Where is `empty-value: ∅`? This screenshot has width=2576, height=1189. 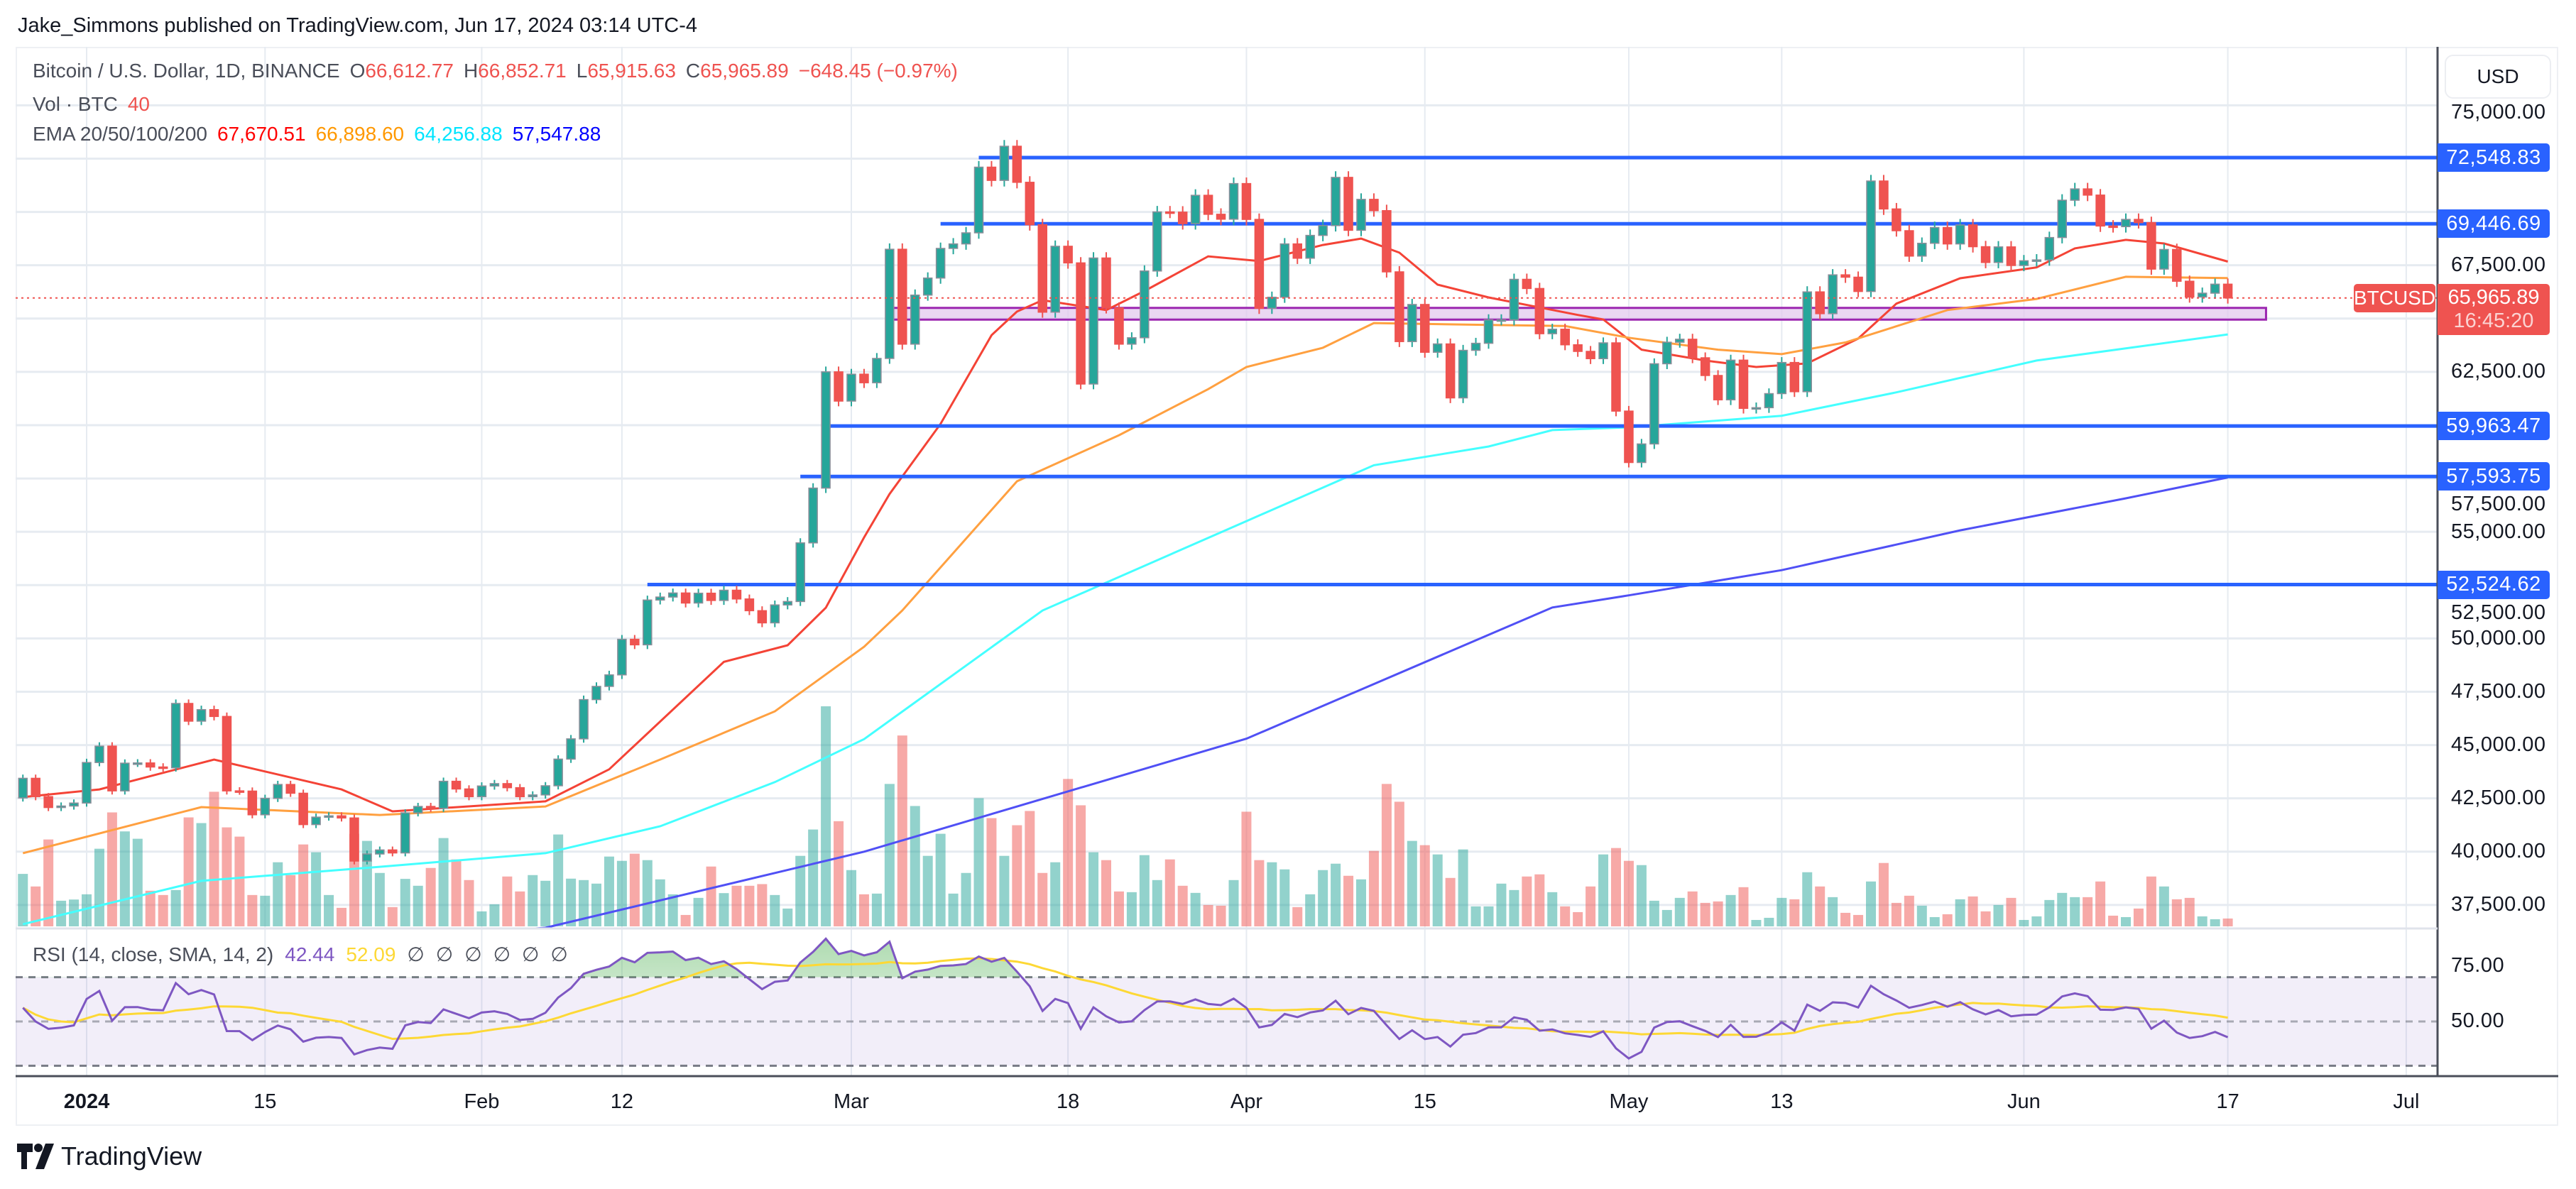
empty-value: ∅ is located at coordinates (416, 954).